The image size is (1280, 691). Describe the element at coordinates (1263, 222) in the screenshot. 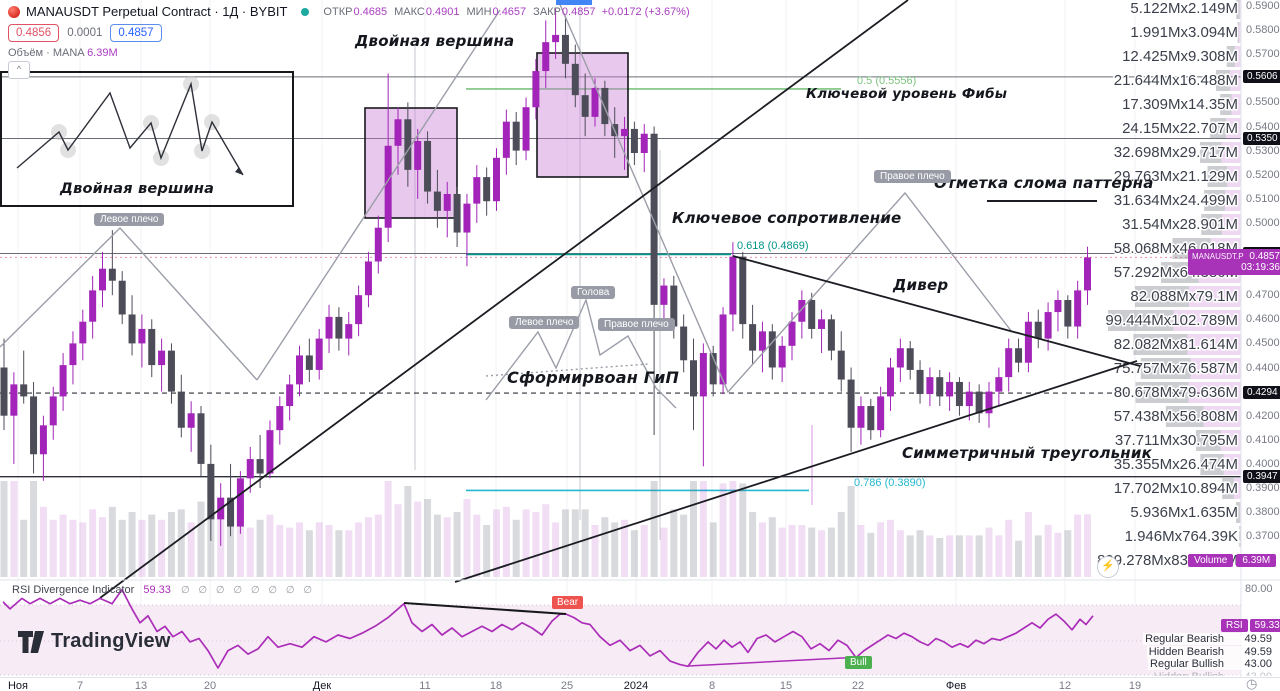

I see `price-tick: 0.5000` at that location.